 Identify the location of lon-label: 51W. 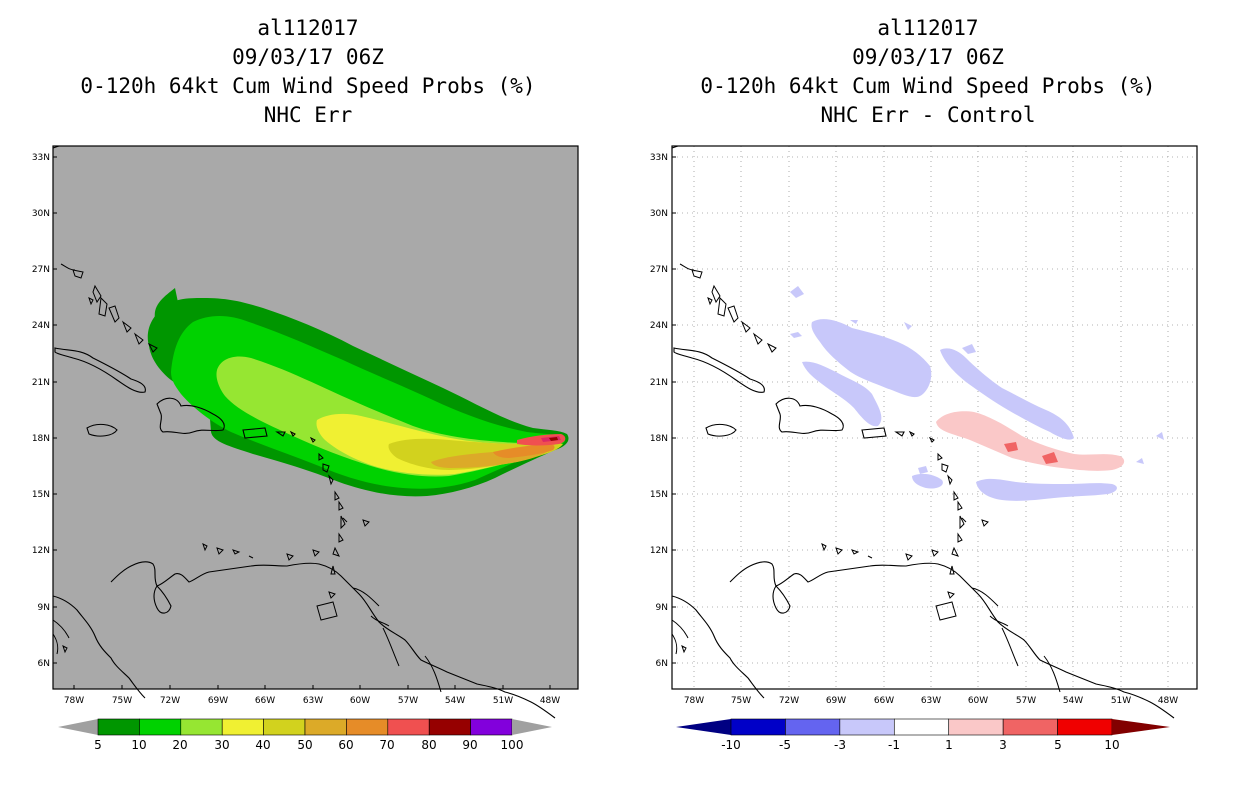
(503, 701).